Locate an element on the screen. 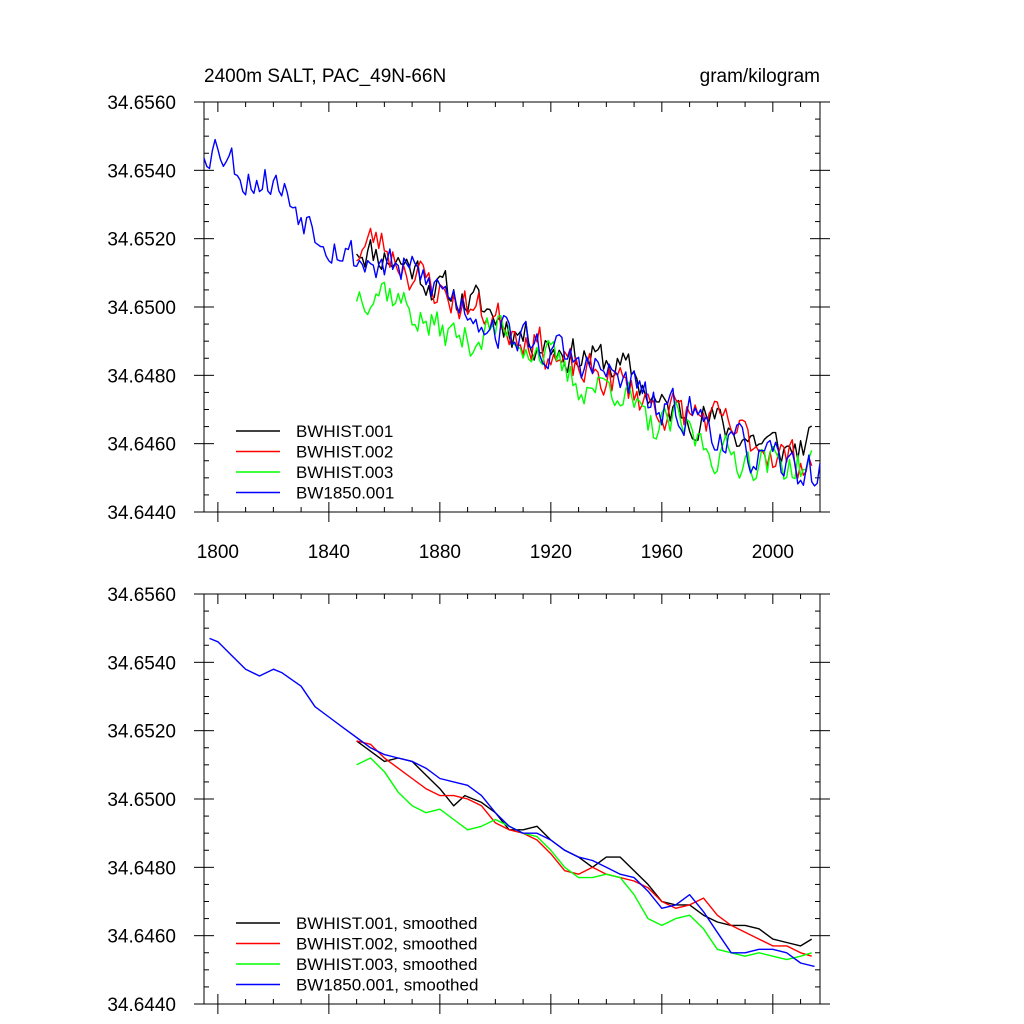  x-tick-label: 1960 is located at coordinates (662, 552).